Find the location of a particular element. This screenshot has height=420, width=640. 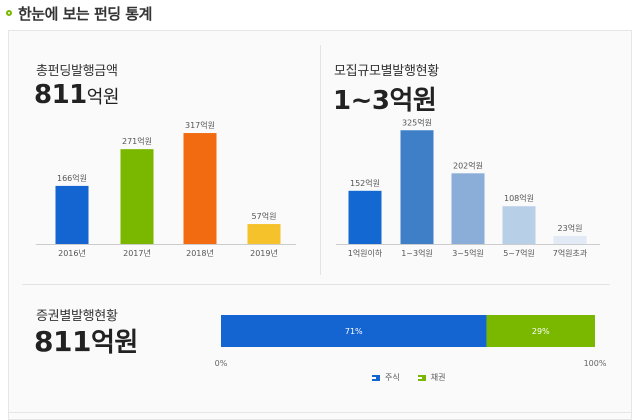

legend-item-bond: 채권 is located at coordinates (431, 377).